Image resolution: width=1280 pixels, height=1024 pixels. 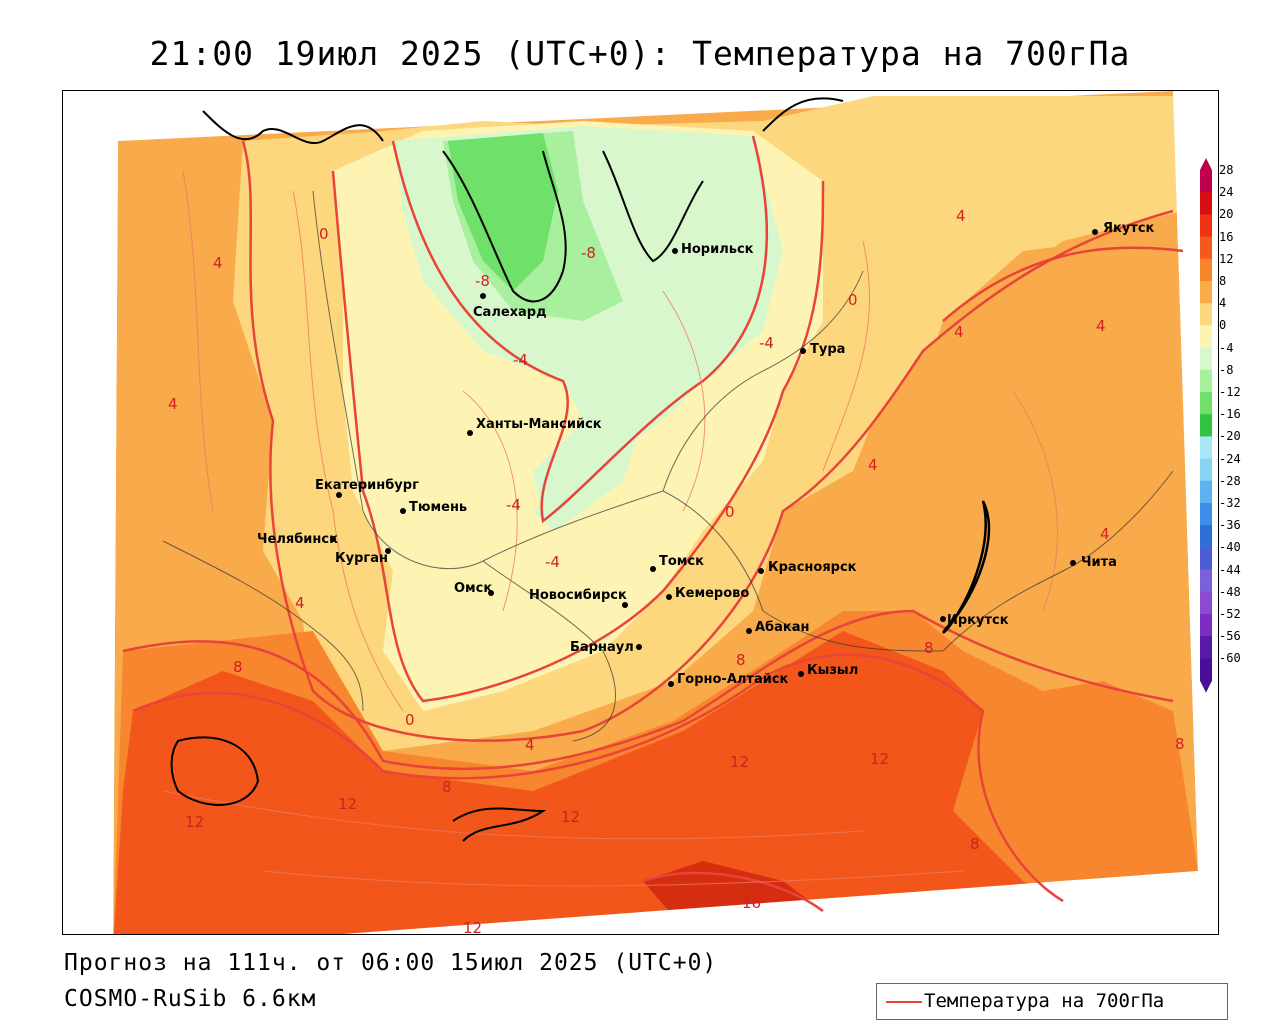 What do you see at coordinates (510, 312) in the screenshot?
I see `svg-text: Салехард` at bounding box center [510, 312].